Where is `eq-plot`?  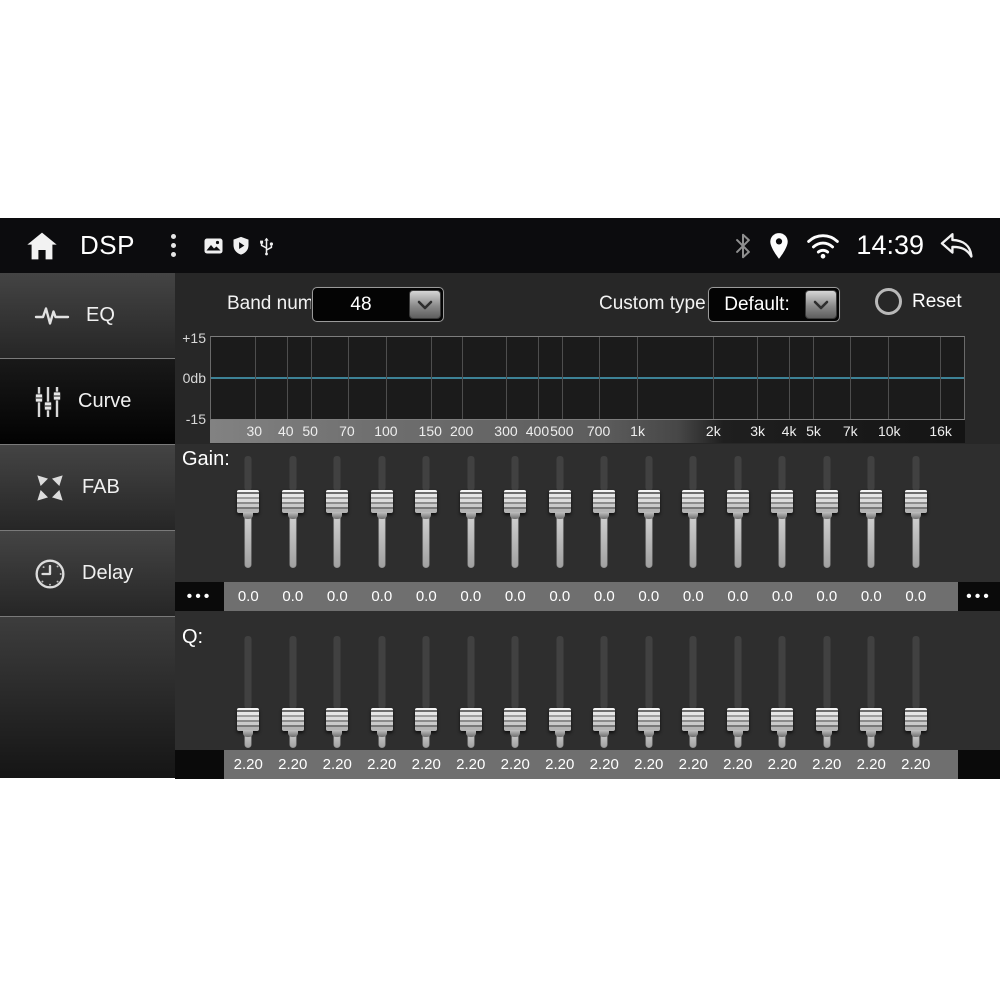 eq-plot is located at coordinates (587, 378).